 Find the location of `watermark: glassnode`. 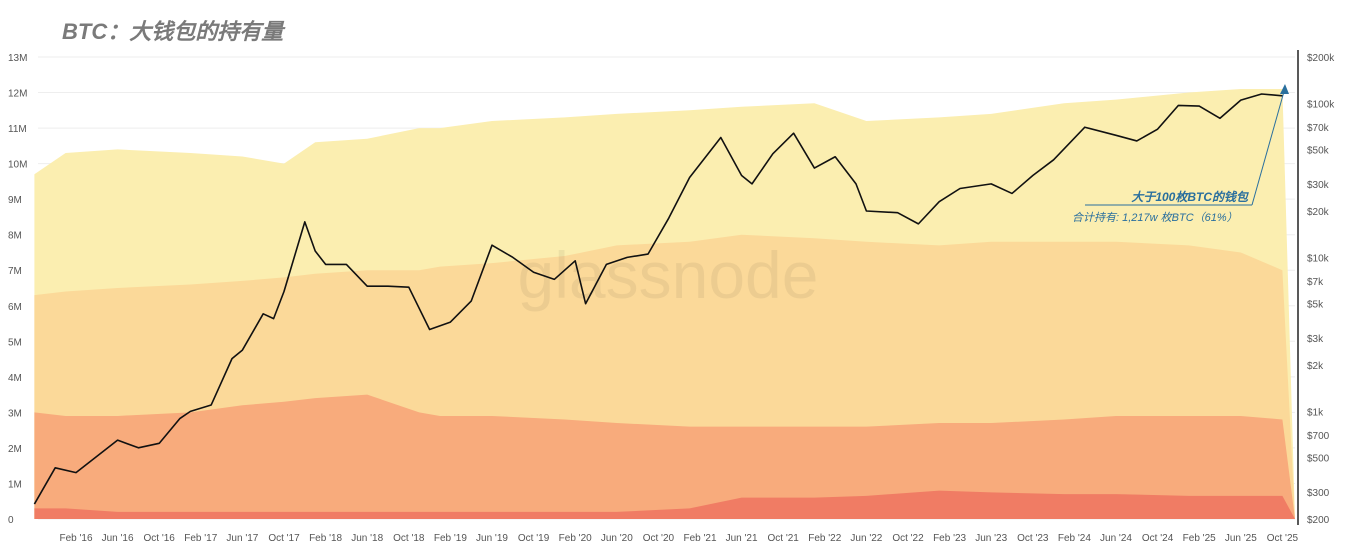

watermark: glassnode is located at coordinates (668, 275).